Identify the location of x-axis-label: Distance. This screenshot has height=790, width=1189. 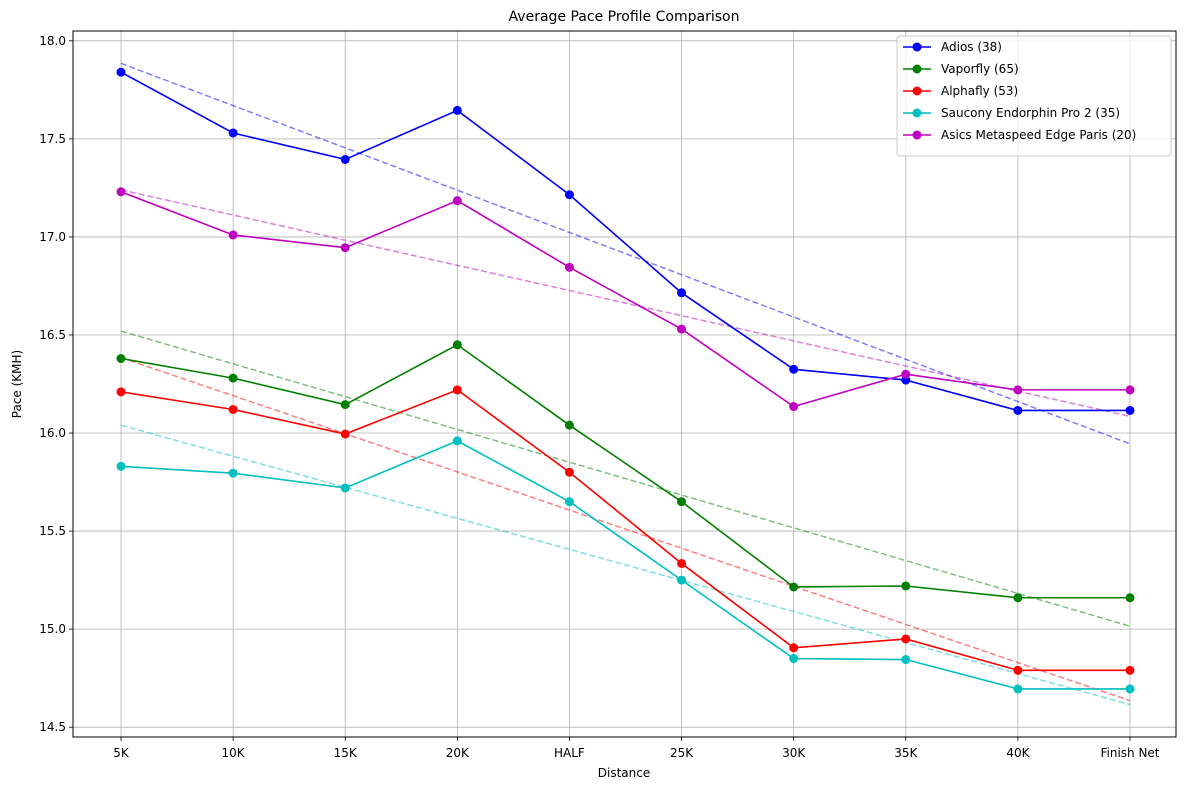
(624, 773).